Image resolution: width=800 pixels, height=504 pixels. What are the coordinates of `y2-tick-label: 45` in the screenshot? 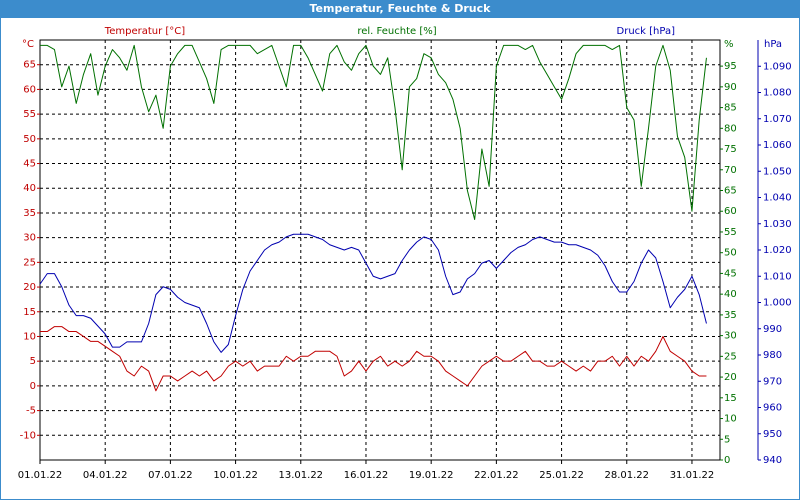 It's located at (730, 273).